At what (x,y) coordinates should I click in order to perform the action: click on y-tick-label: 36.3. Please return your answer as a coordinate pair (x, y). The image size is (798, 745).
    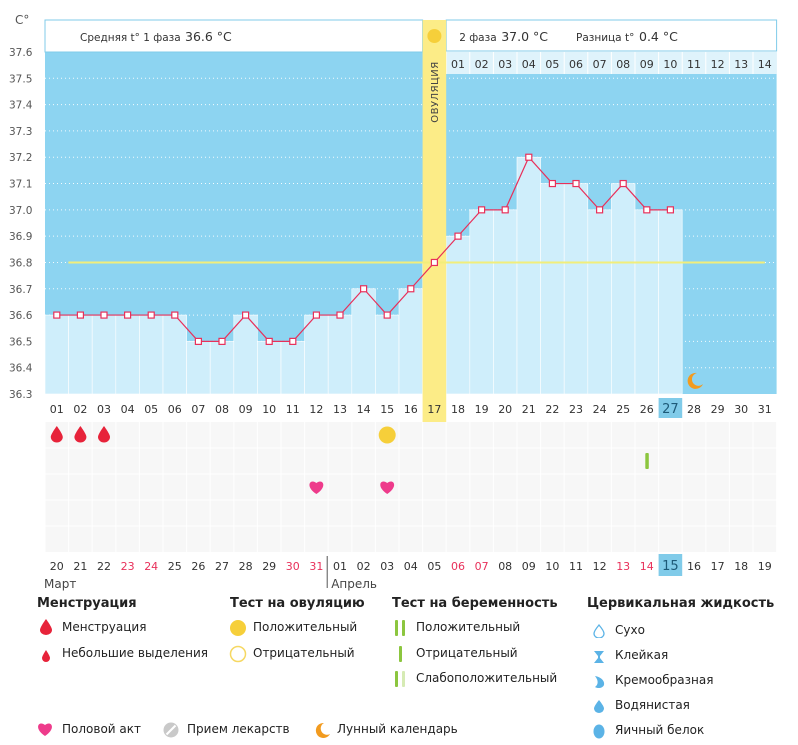
    Looking at the image, I should click on (20, 395).